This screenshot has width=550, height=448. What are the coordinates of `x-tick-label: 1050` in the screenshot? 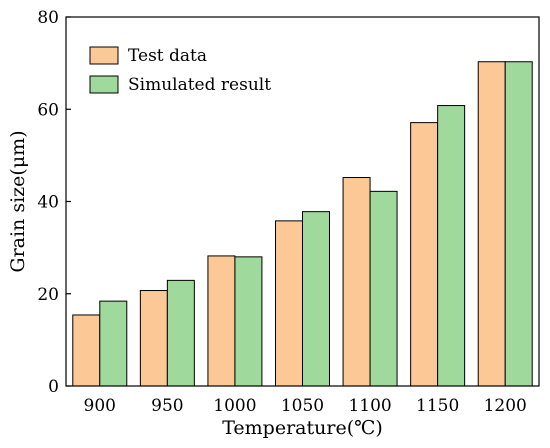 It's located at (302, 406).